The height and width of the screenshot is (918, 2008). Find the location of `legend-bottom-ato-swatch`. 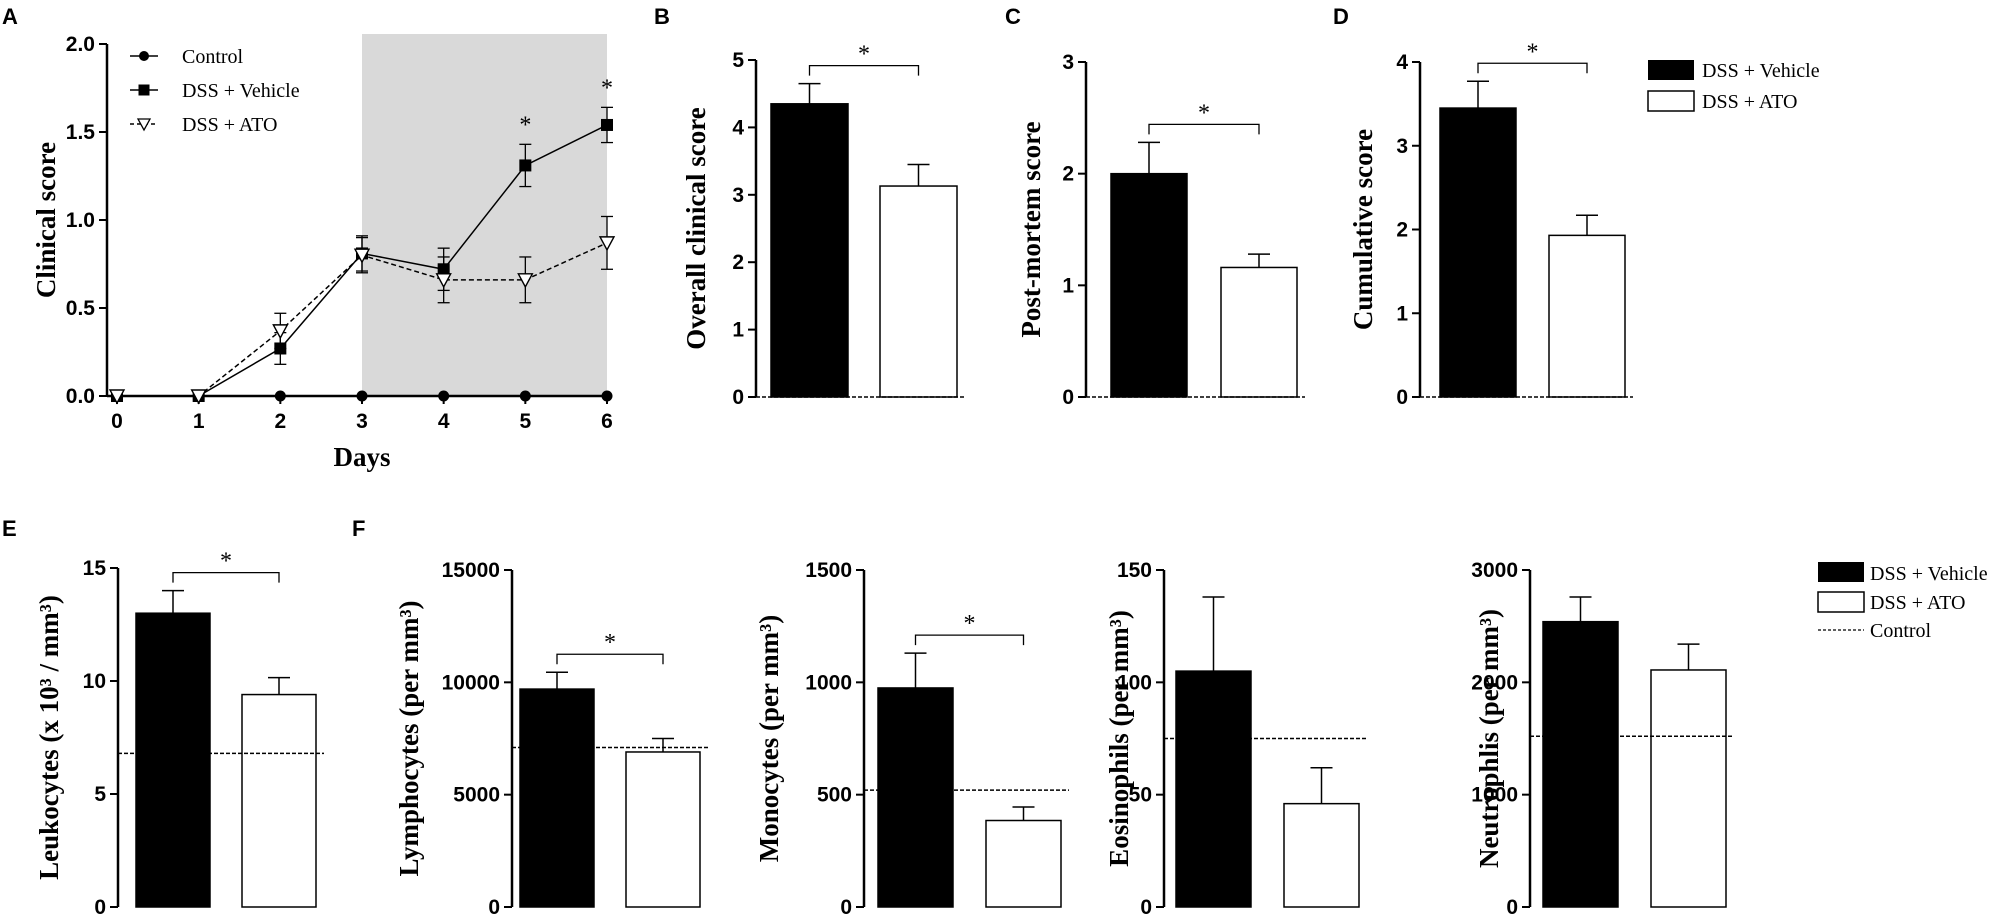

legend-bottom-ato-swatch is located at coordinates (1841, 602).